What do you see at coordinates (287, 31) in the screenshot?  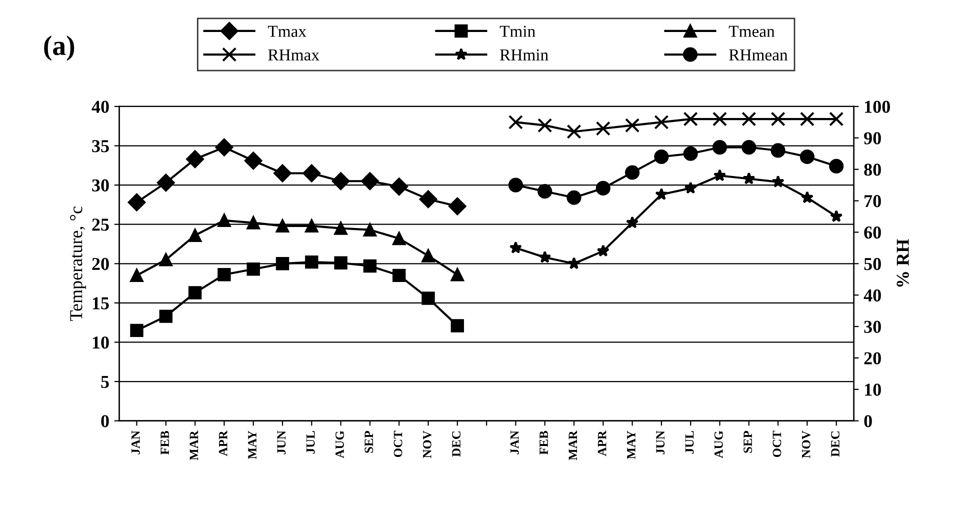 I see `legend-label: Tmax` at bounding box center [287, 31].